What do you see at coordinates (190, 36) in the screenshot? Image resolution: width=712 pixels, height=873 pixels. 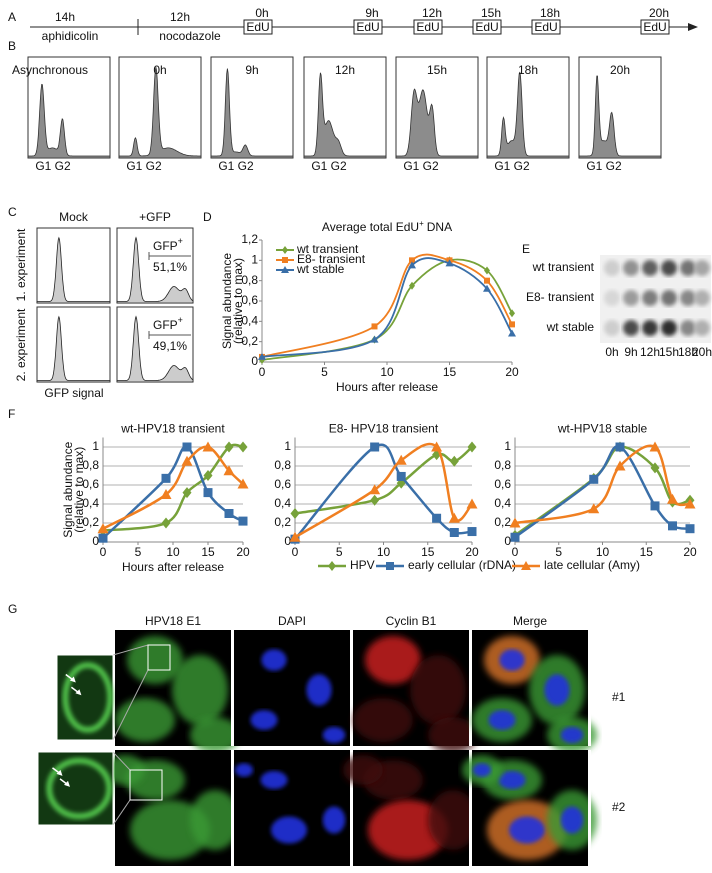 I see `treatment-drug: nocodazole` at bounding box center [190, 36].